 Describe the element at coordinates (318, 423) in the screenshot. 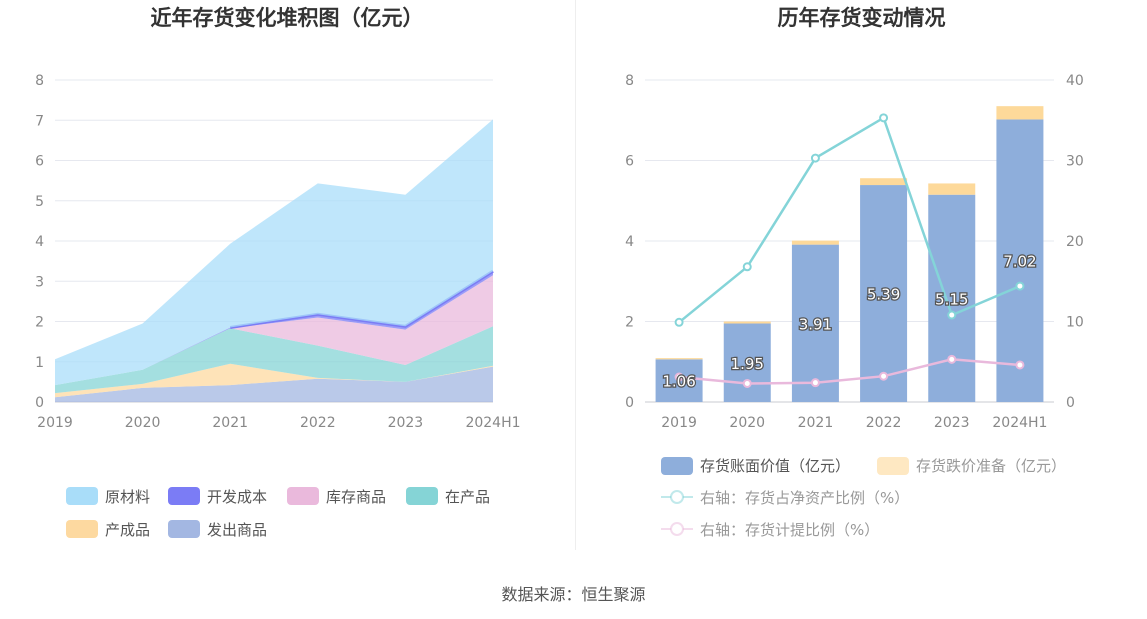

I see `left-x-tick: 2022` at that location.